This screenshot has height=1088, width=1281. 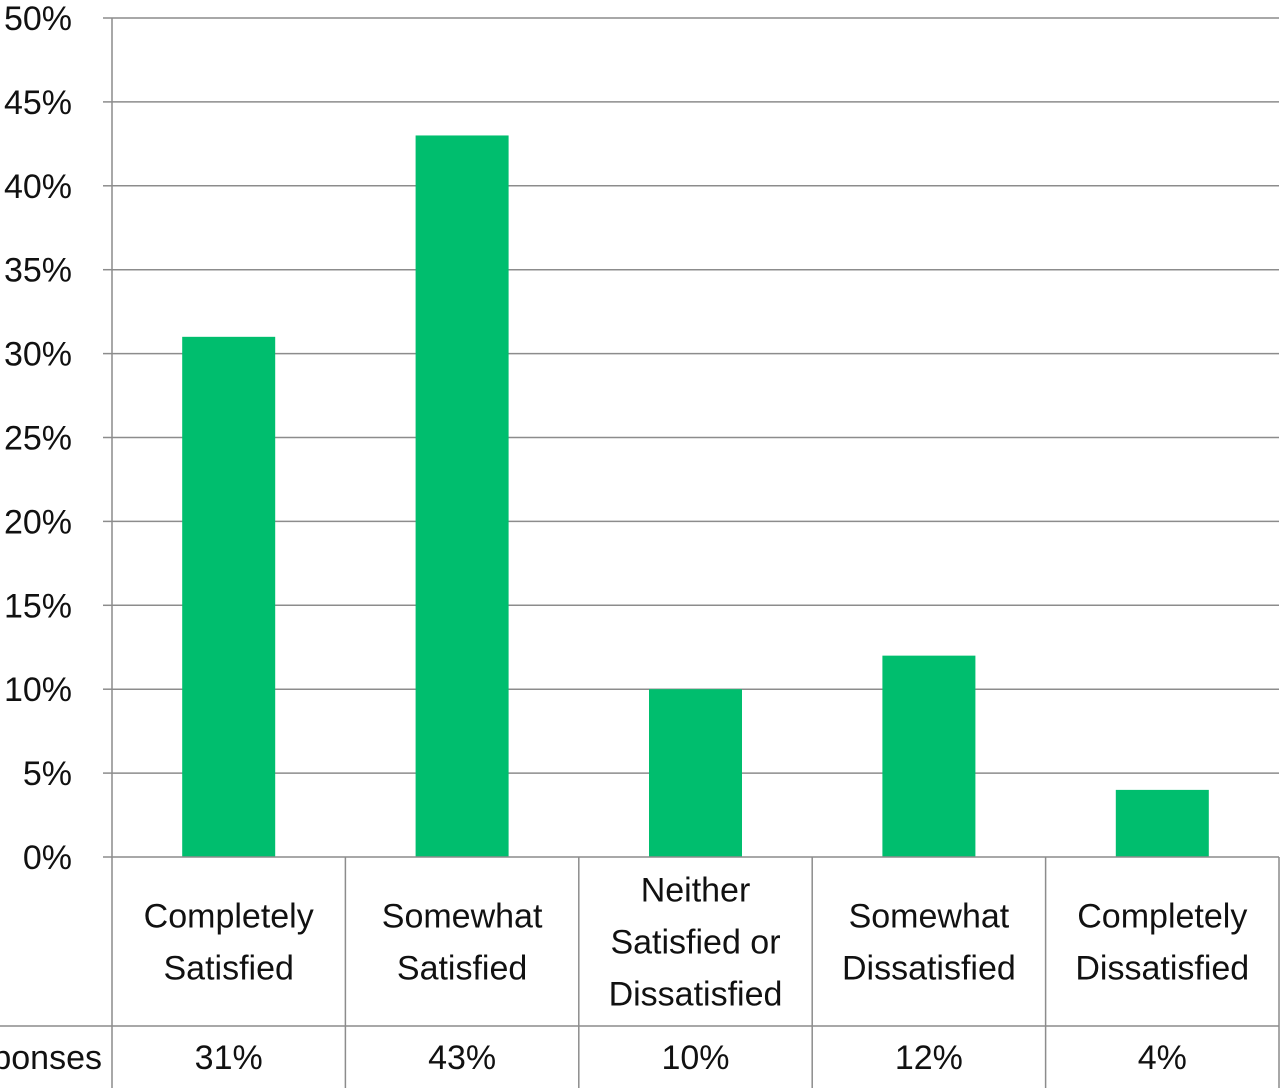 I want to click on table-value: 31%, so click(x=229, y=1058).